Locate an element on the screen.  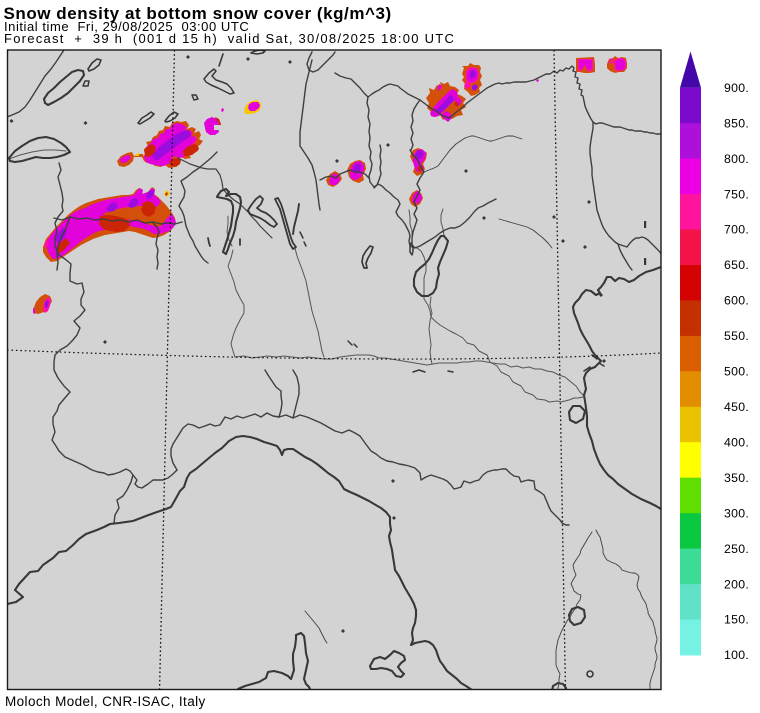
svg-text: 150. is located at coordinates (736, 620).